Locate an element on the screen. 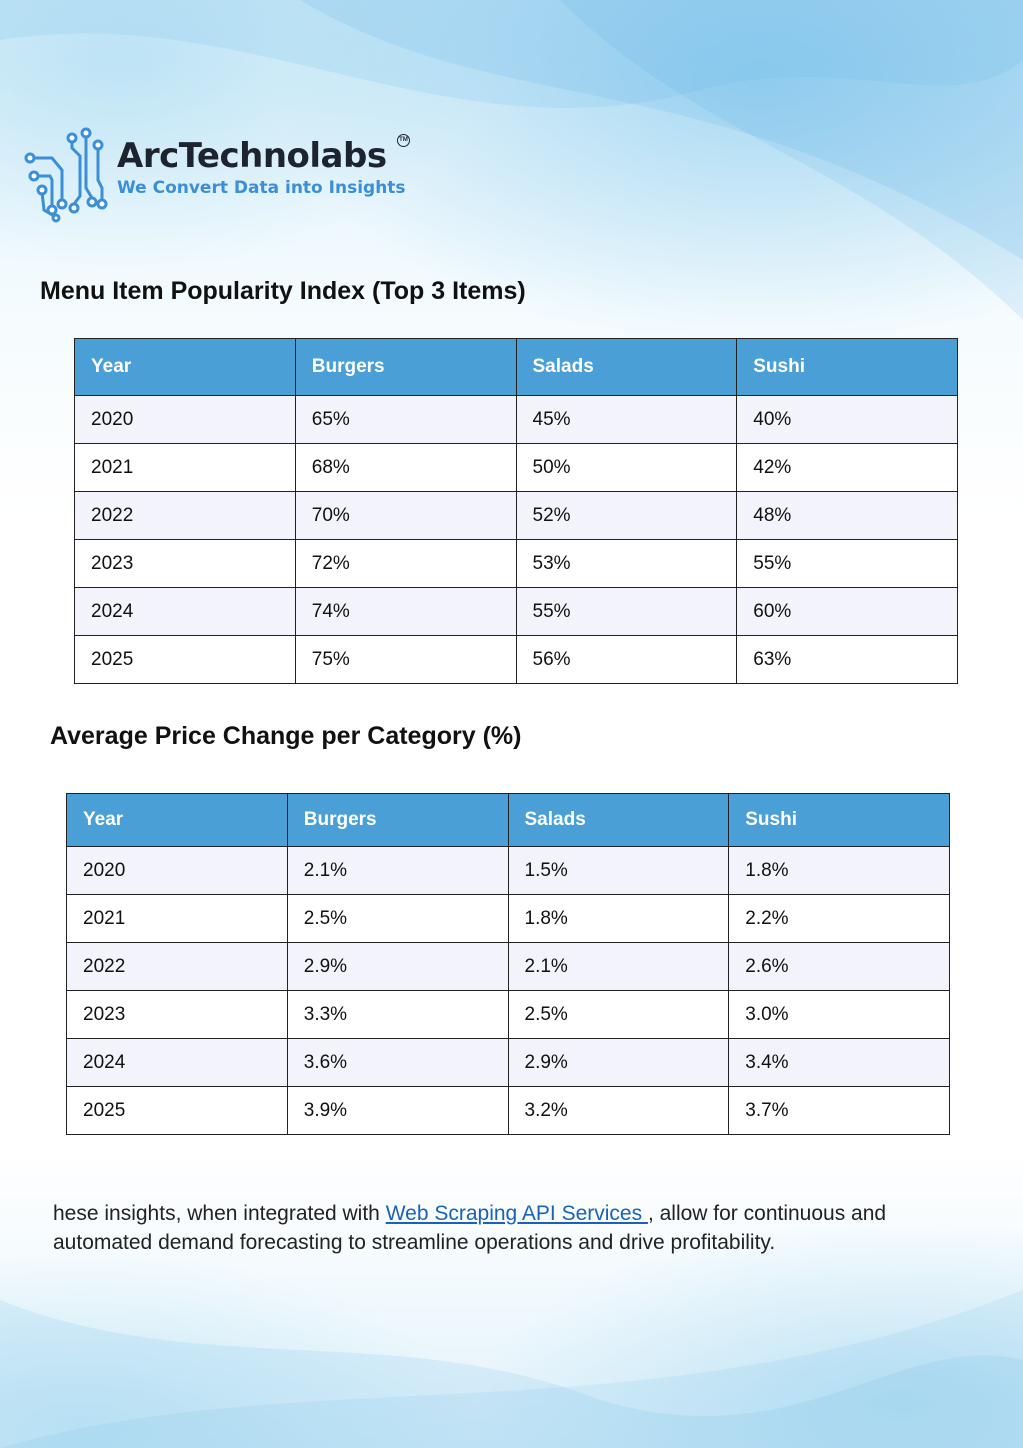 The width and height of the screenshot is (1023, 1448). table-cell: 53% is located at coordinates (626, 563).